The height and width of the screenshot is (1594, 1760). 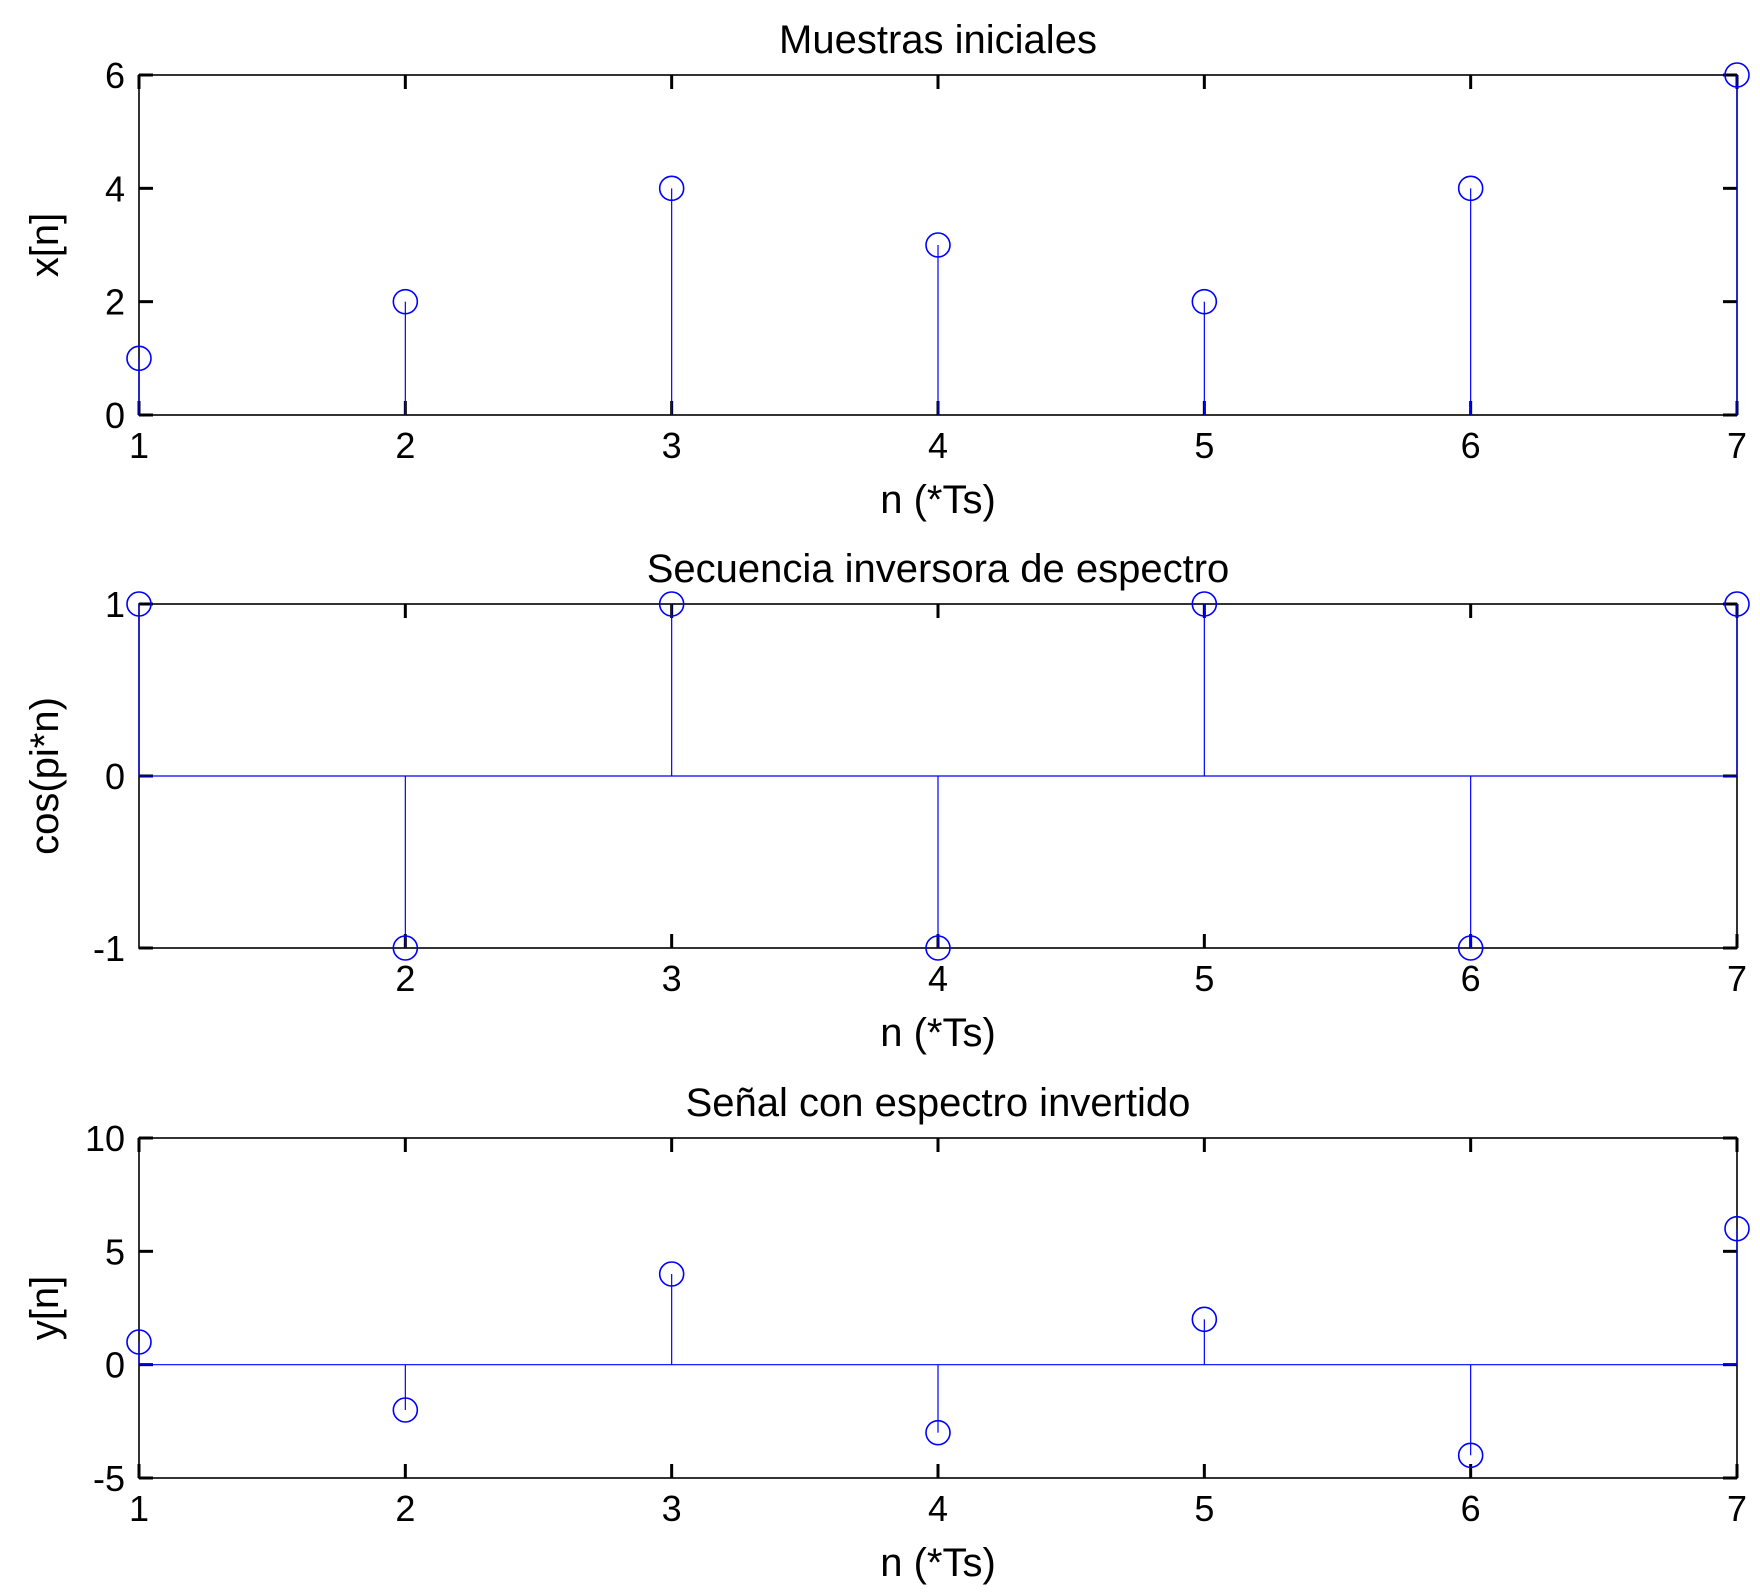 I want to click on y-tick-label: -1, so click(x=109, y=948).